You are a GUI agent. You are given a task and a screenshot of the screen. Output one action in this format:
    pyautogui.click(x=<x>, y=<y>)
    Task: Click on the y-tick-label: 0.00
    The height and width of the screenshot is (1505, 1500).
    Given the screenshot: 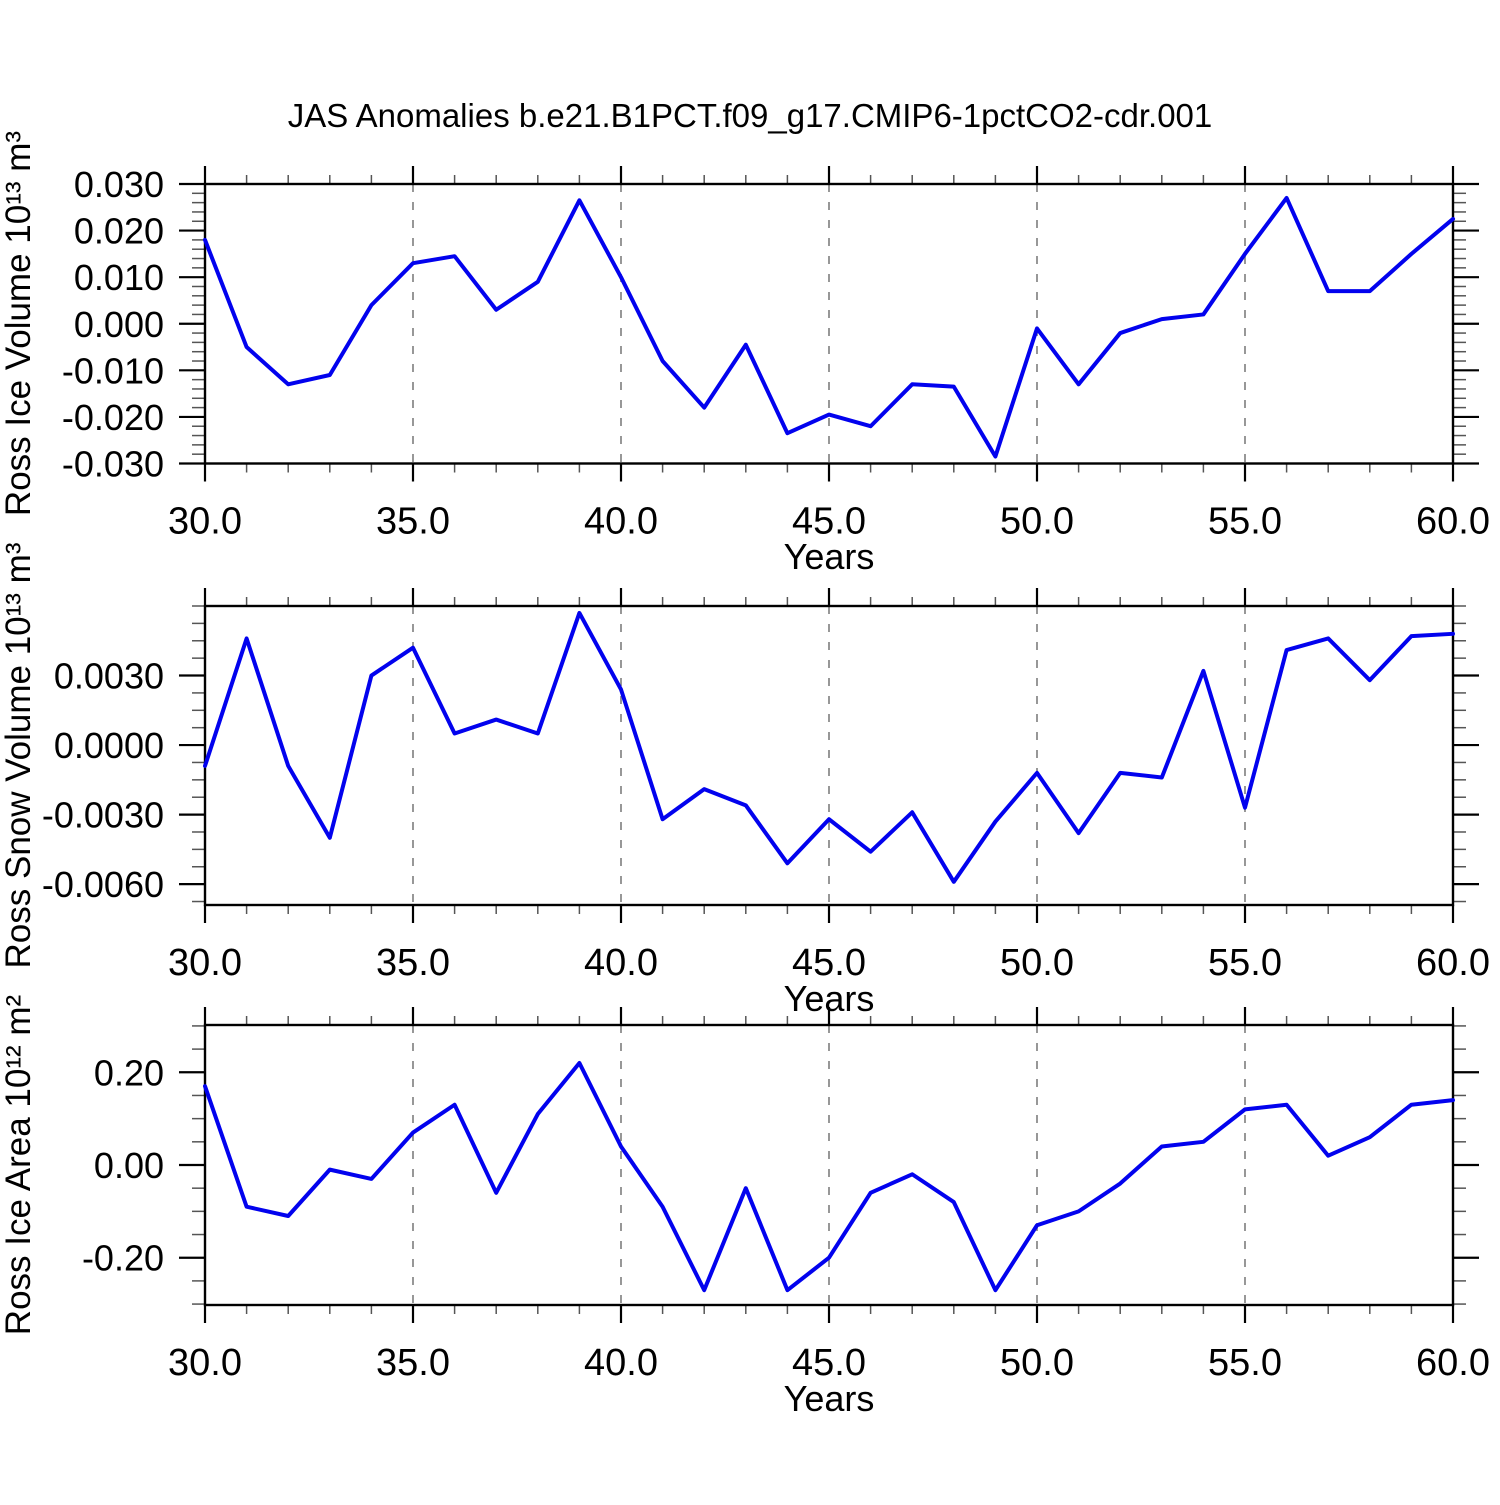 What is the action you would take?
    pyautogui.click(x=129, y=1165)
    